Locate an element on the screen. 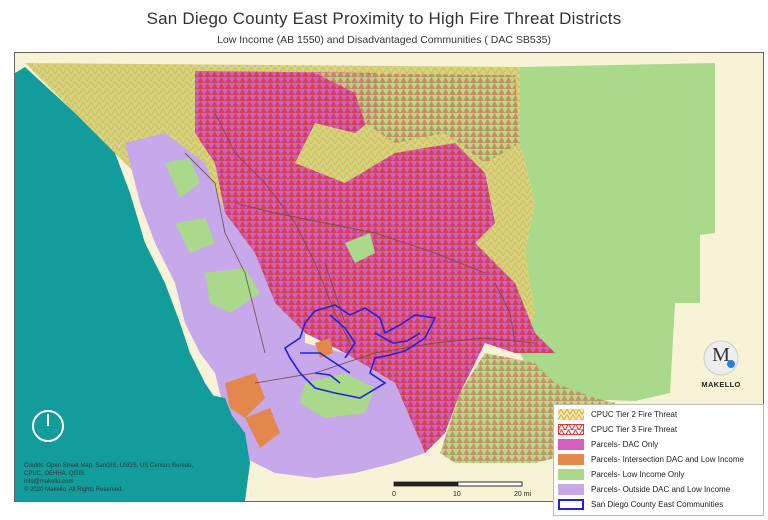 This screenshot has height=520, width=768. legend-item-low-income: Parcels- Low Income Only is located at coordinates (660, 475).